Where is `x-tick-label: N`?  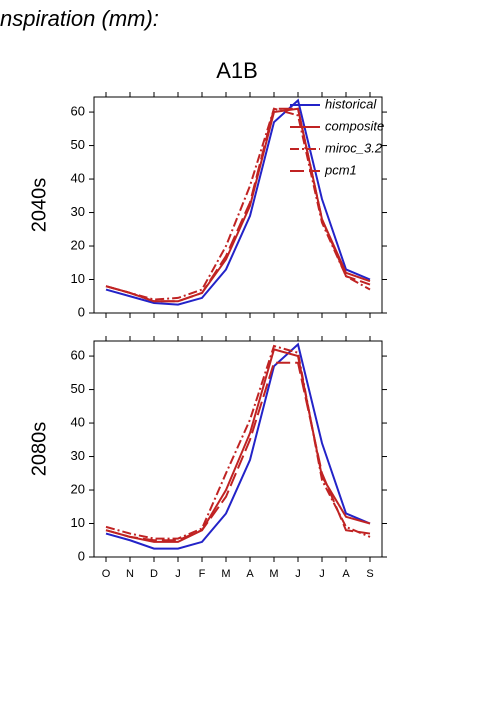 x-tick-label: N is located at coordinates (130, 574).